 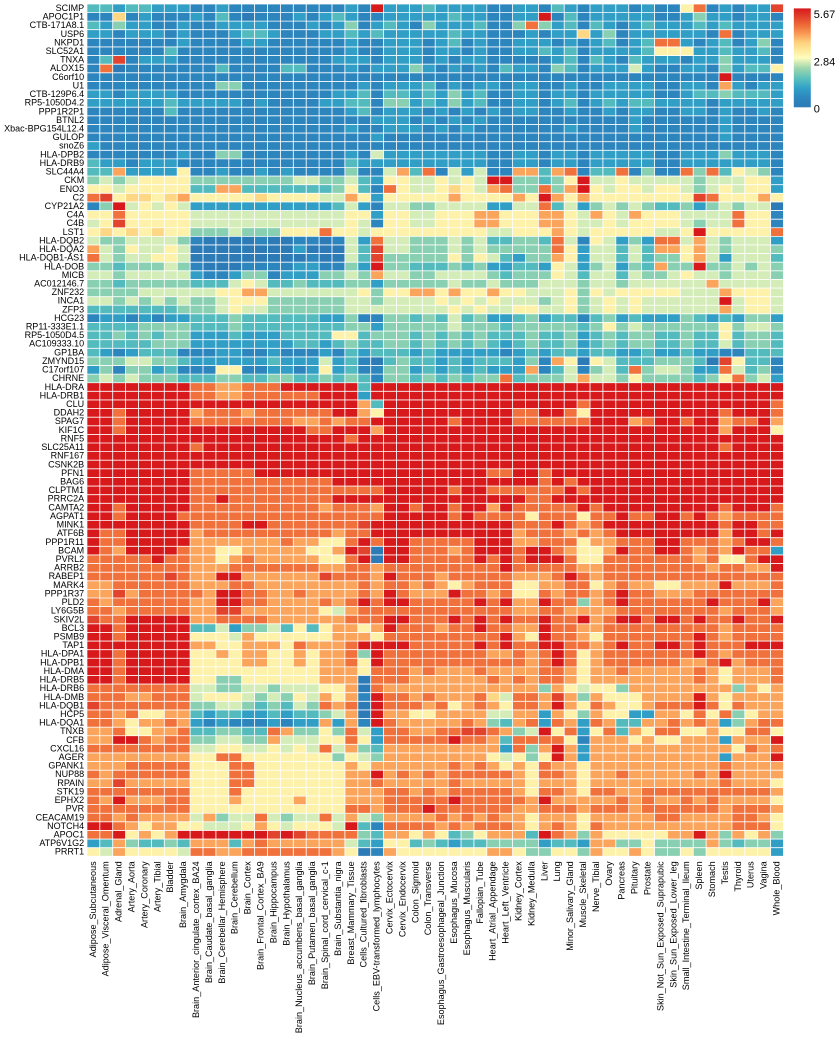 I want to click on svg-text: AC109333.10, so click(x=56, y=344).